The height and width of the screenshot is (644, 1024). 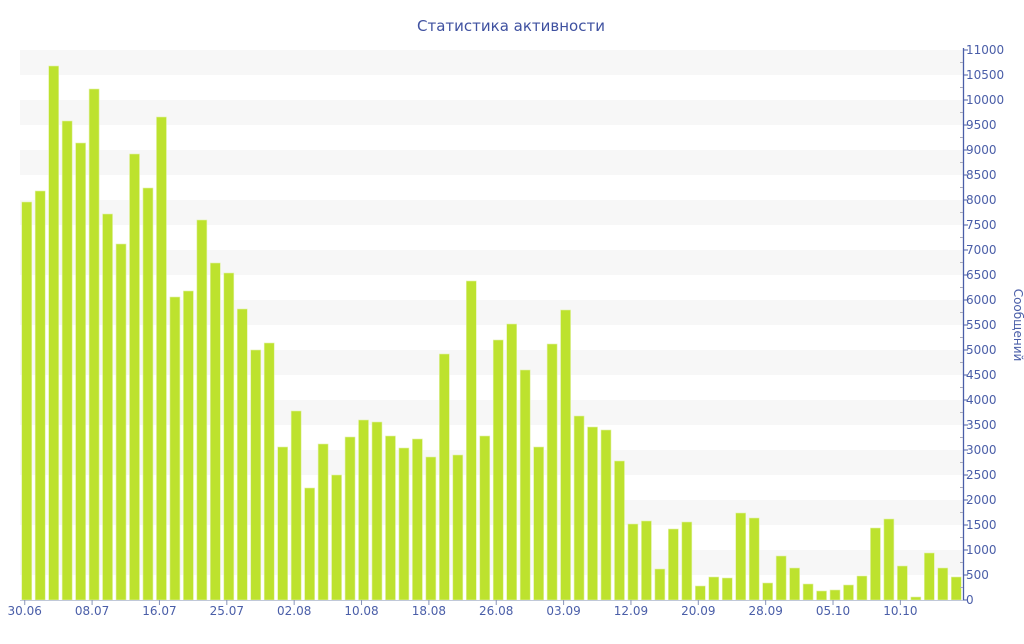 What do you see at coordinates (900, 611) in the screenshot?
I see `x-tick-label: 10.10` at bounding box center [900, 611].